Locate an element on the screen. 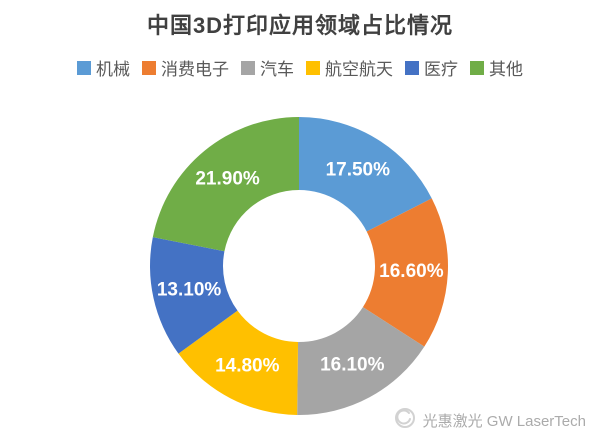  donut-slice-other is located at coordinates (225, 184).